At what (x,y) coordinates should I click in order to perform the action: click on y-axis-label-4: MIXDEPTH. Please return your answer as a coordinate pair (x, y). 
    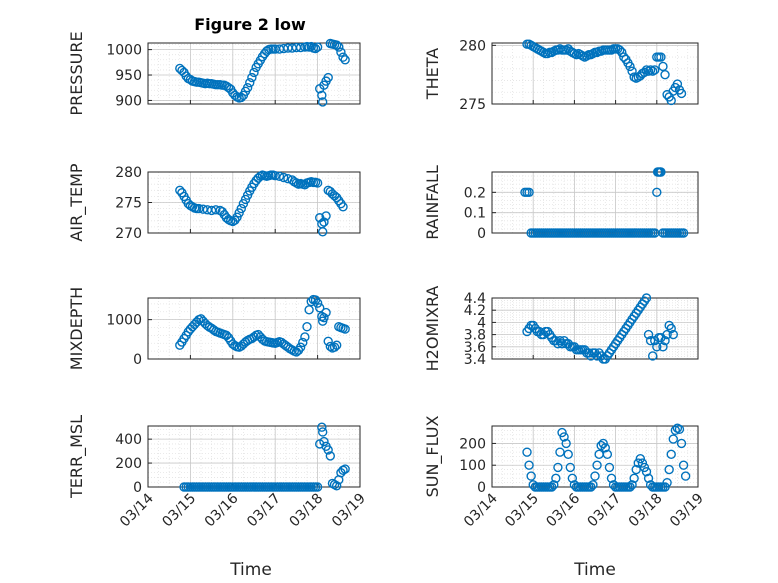
    Looking at the image, I should click on (76, 328).